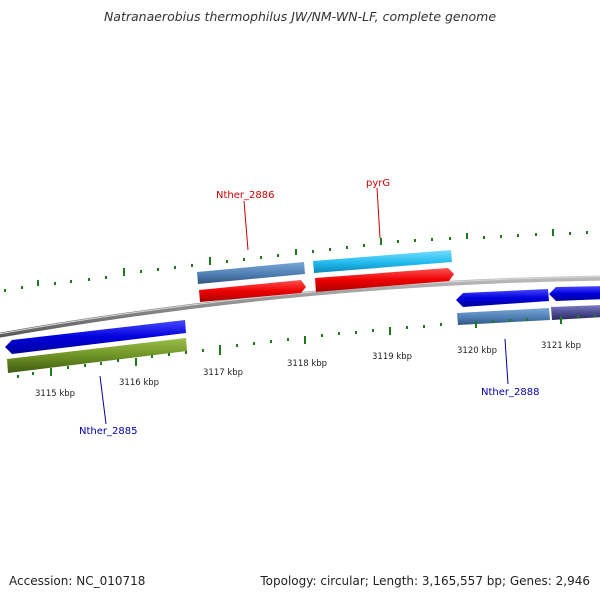  I want to click on ruler-label: 3121 kbp, so click(561, 346).